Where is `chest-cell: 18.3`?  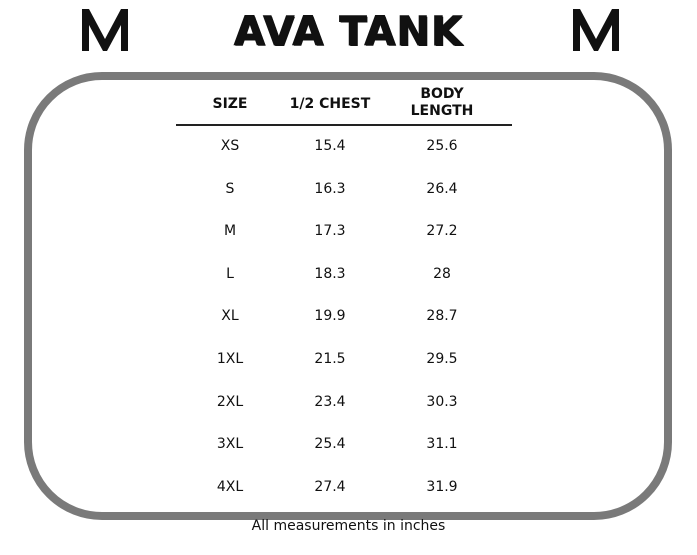
chest-cell: 18.3 is located at coordinates (330, 273).